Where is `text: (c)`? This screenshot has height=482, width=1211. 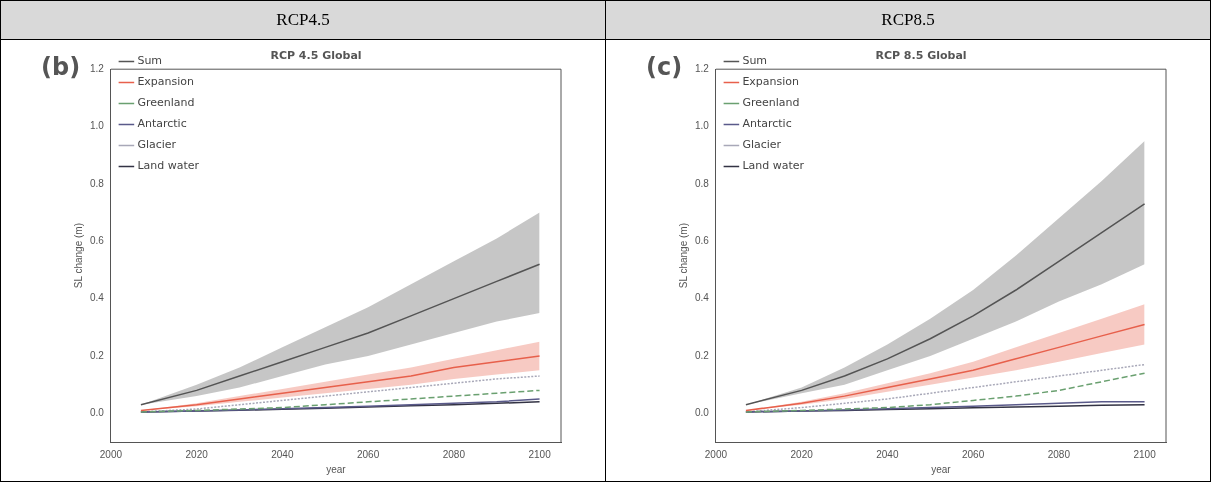 text: (c) is located at coordinates (664, 67).